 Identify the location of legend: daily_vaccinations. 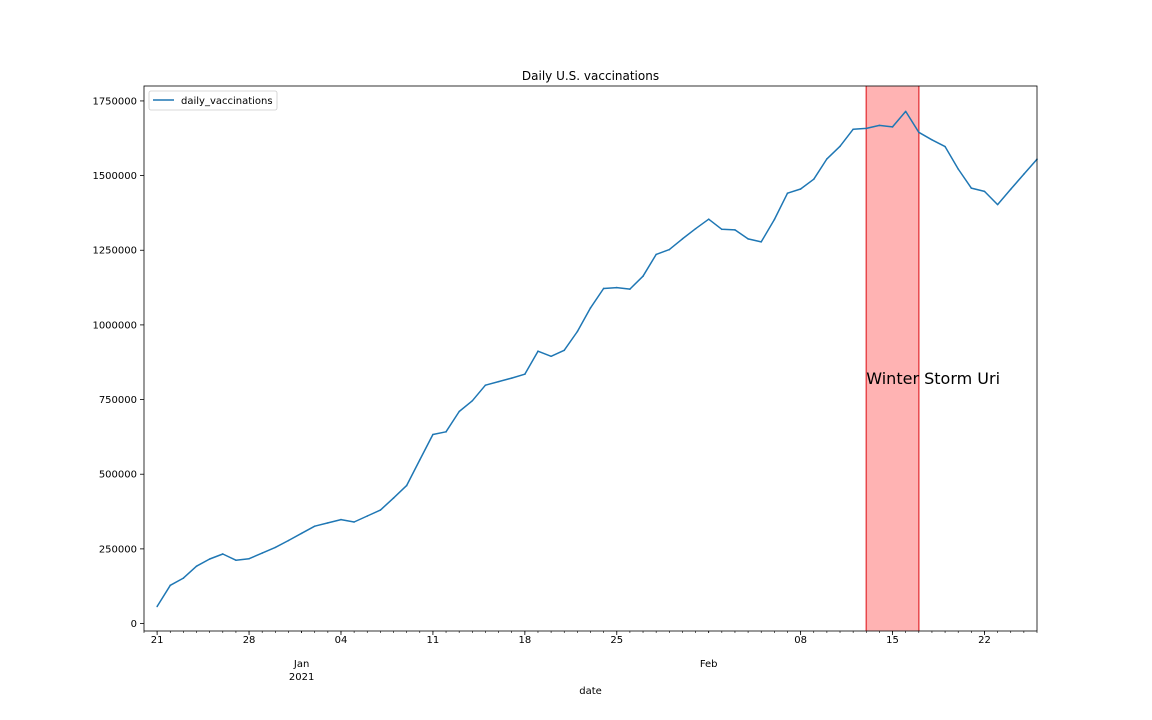
(213, 100).